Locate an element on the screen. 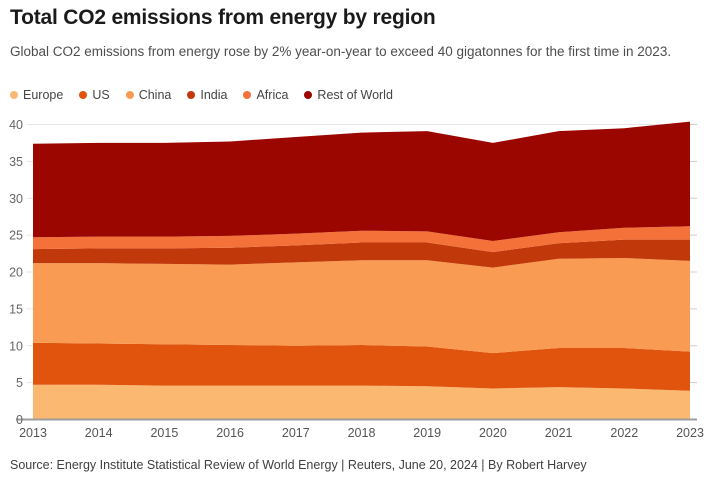  area-africa is located at coordinates (361, 239).